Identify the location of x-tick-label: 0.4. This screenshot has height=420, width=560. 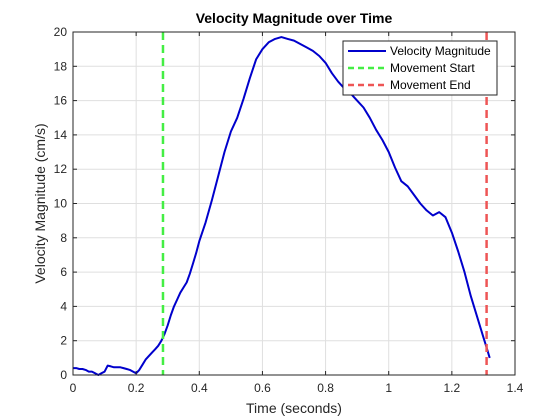
(199, 388).